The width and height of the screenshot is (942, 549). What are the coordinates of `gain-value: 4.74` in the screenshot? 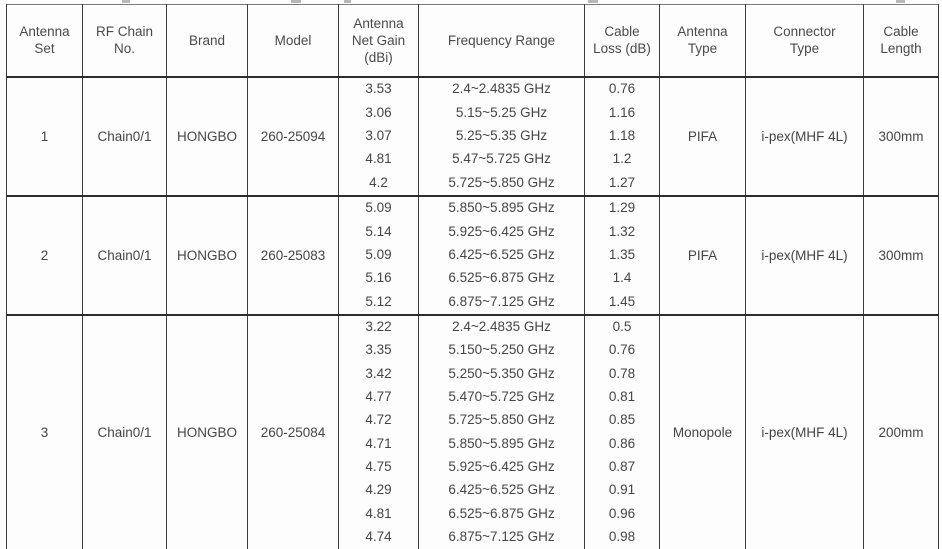 It's located at (378, 536).